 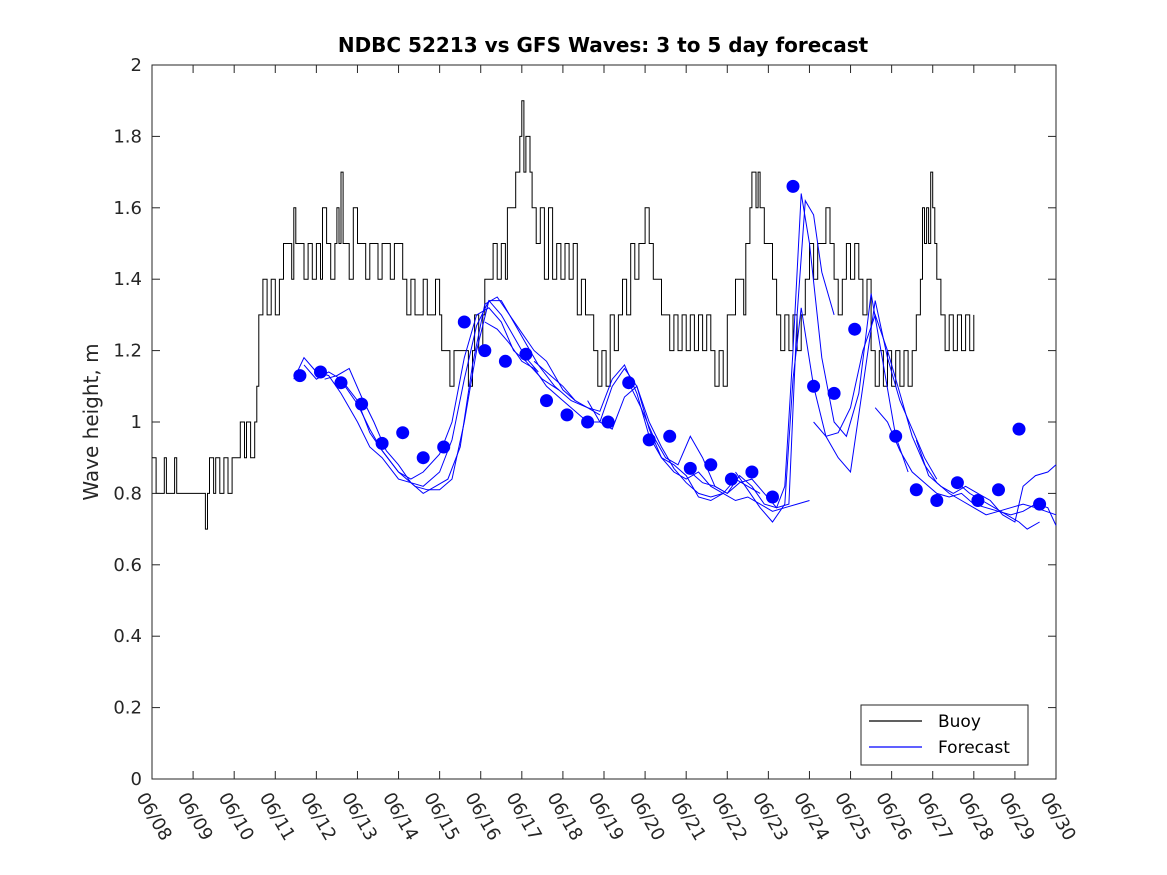 I want to click on legend-box, so click(x=944, y=735).